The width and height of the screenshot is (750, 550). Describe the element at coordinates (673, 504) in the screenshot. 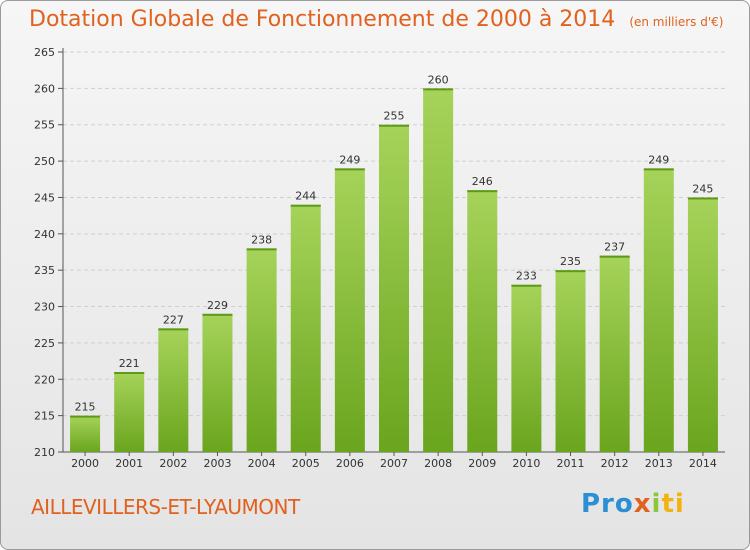

I see `logo-part-4: ti` at that location.